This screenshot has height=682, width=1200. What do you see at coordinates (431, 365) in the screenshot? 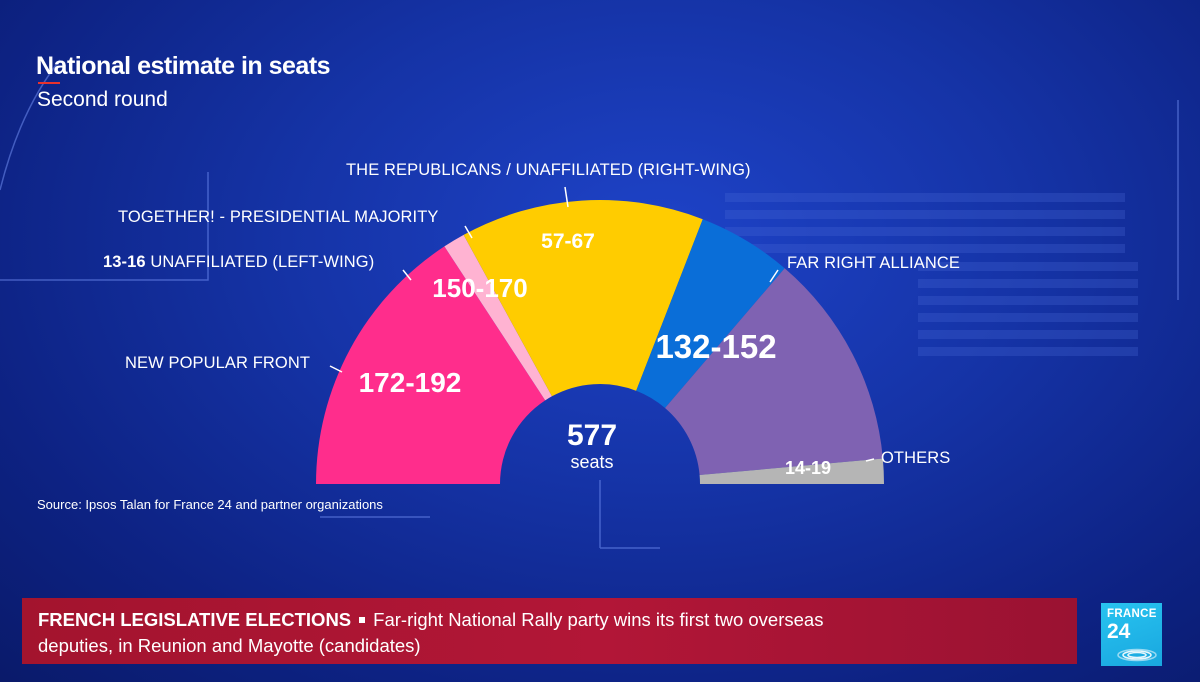
I see `segment-new-popular-front` at bounding box center [431, 365].